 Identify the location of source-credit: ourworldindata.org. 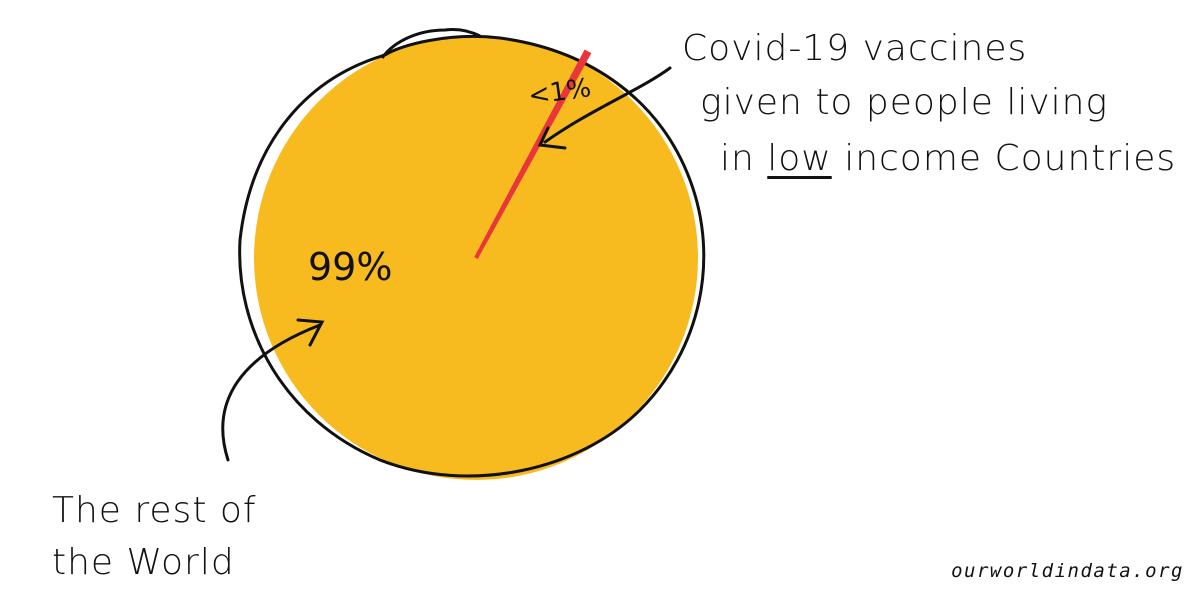
(1067, 571).